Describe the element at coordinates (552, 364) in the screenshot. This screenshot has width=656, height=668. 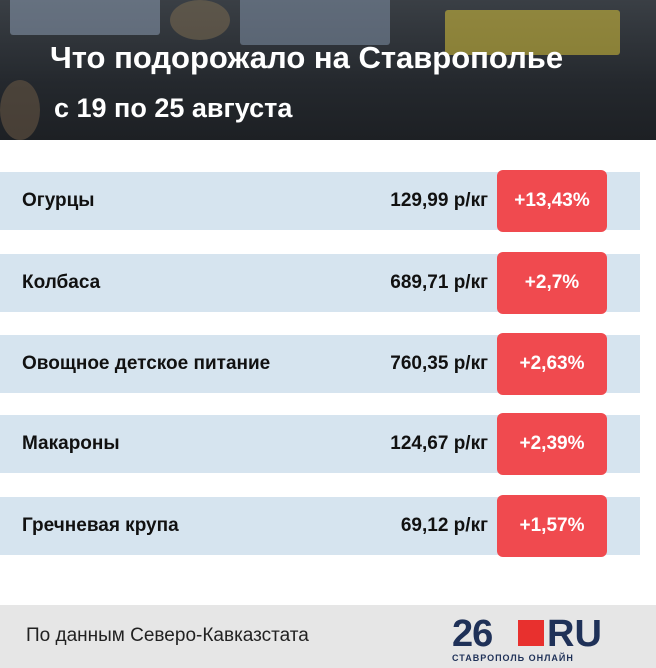
I see `price-change: +2,63%` at that location.